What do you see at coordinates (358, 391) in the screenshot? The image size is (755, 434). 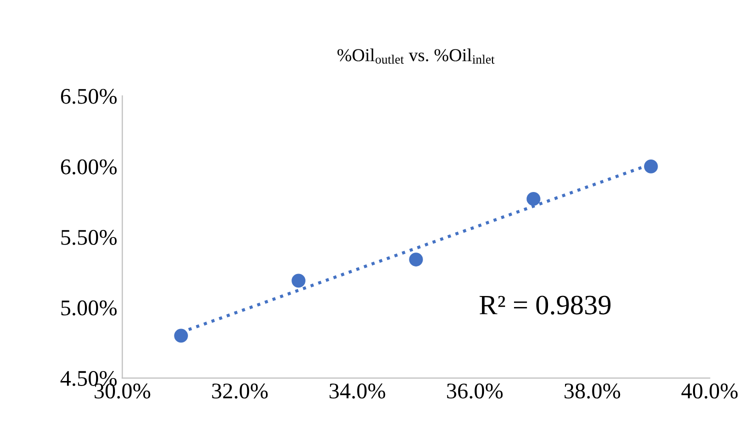 I see `x-tick-label: 34.0%` at bounding box center [358, 391].